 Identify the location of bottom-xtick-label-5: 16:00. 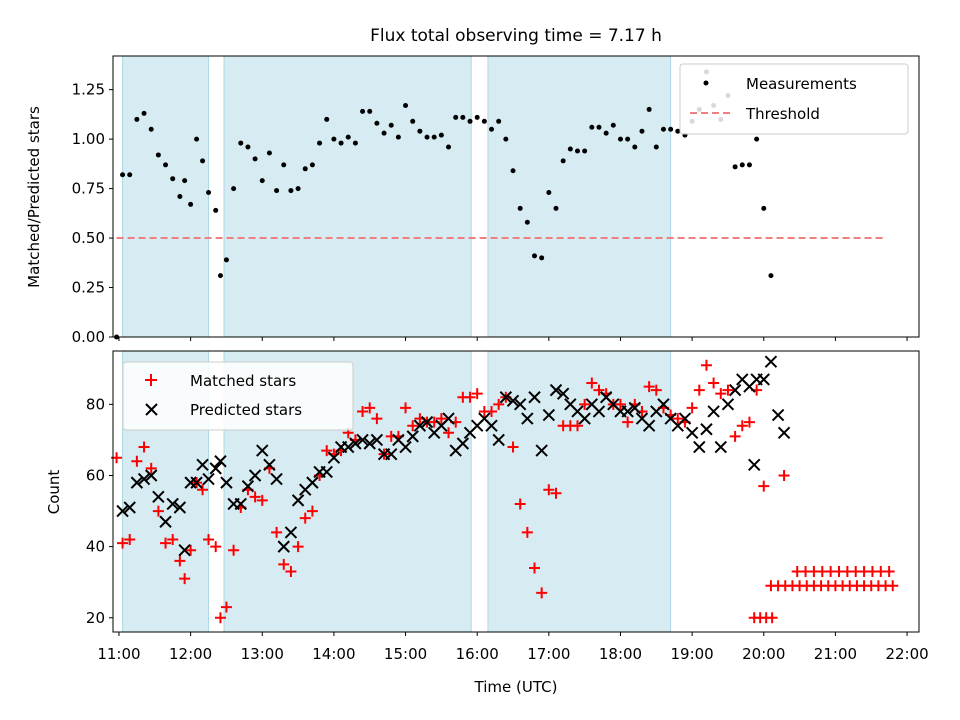
(477, 654).